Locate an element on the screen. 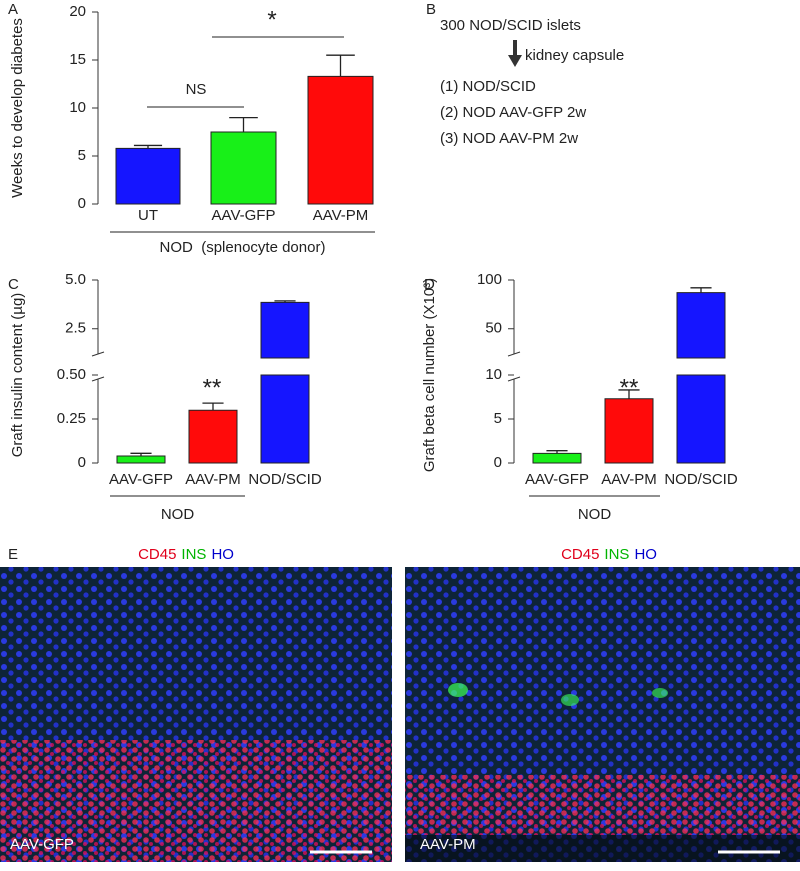  y-axis-label: Weeks to develop diabetes is located at coordinates (17, 108).